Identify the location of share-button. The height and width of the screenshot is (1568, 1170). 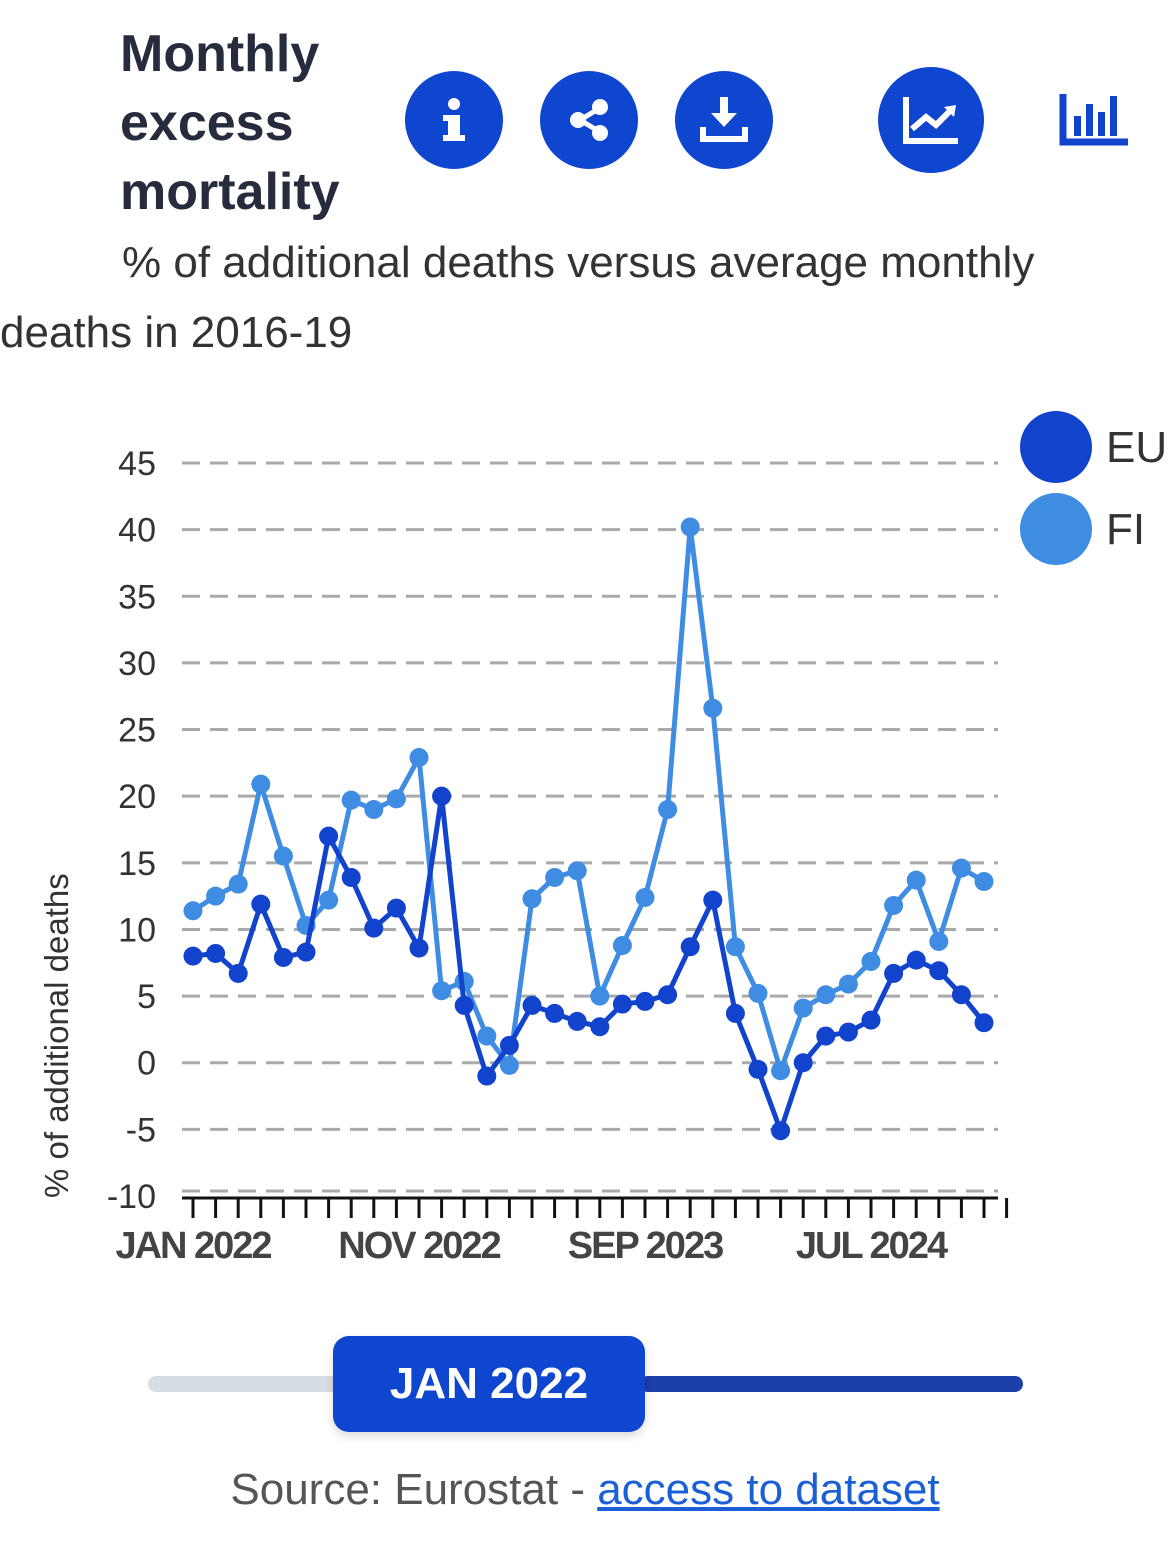
(589, 120).